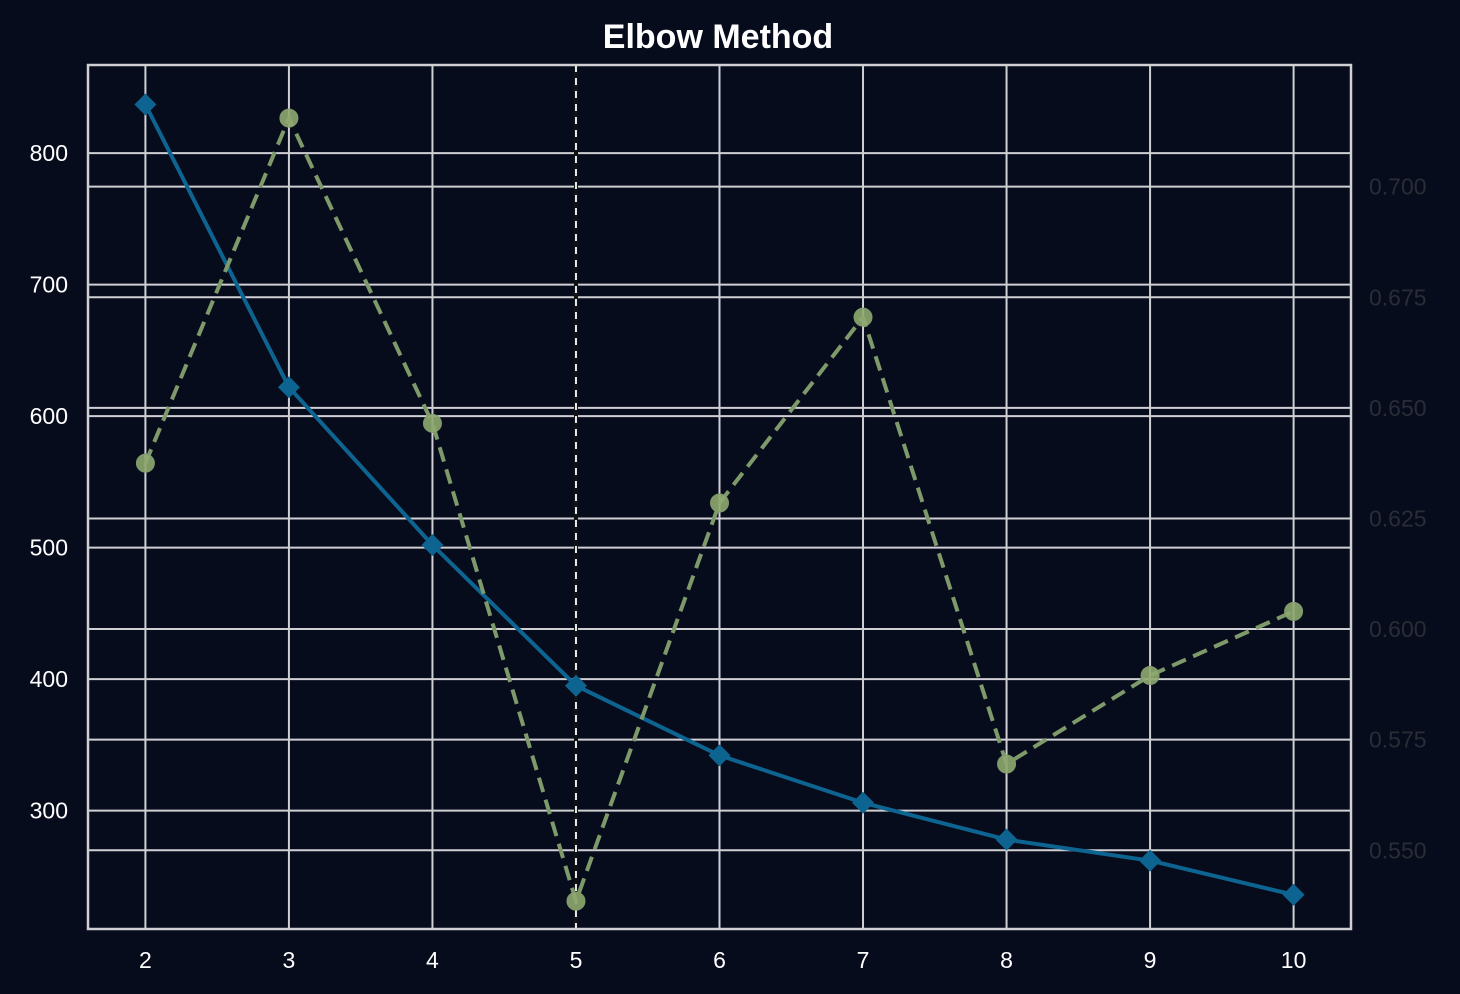 This screenshot has height=994, width=1460. What do you see at coordinates (49, 416) in the screenshot?
I see `y-left-tick-label: 600` at bounding box center [49, 416].